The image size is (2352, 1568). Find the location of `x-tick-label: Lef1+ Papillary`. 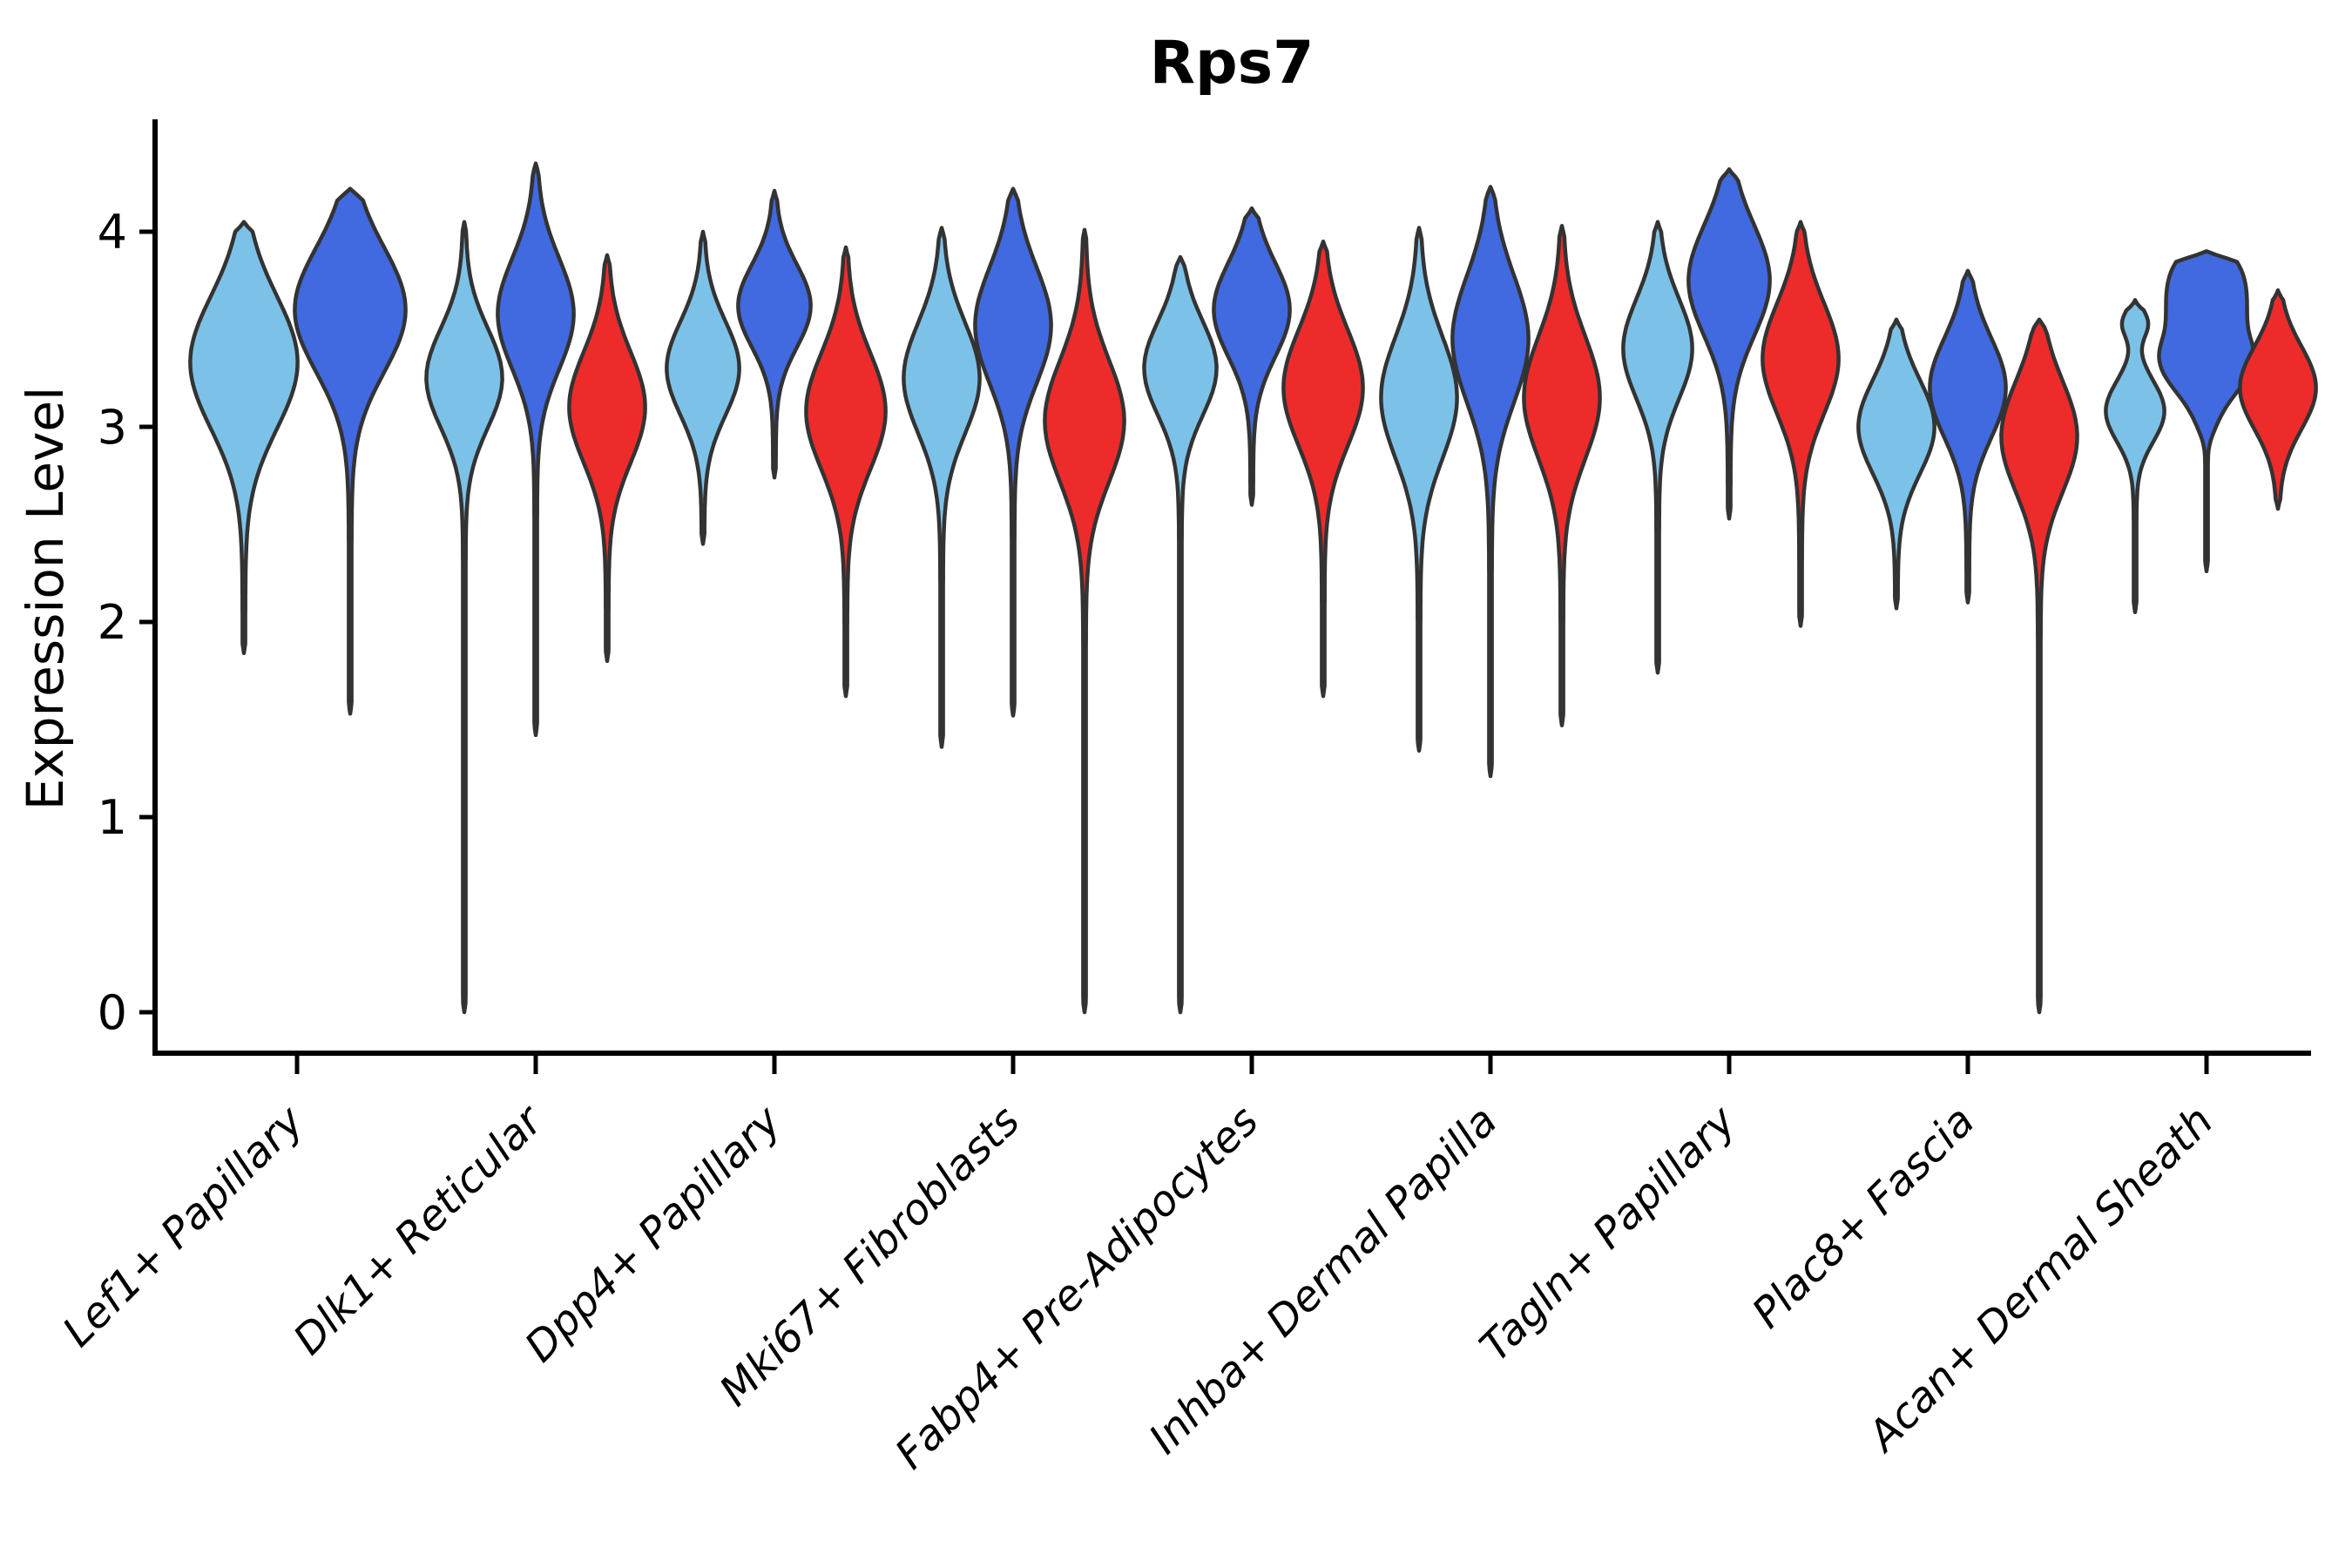

x-tick-label: Lef1+ Papillary is located at coordinates (183, 1226).